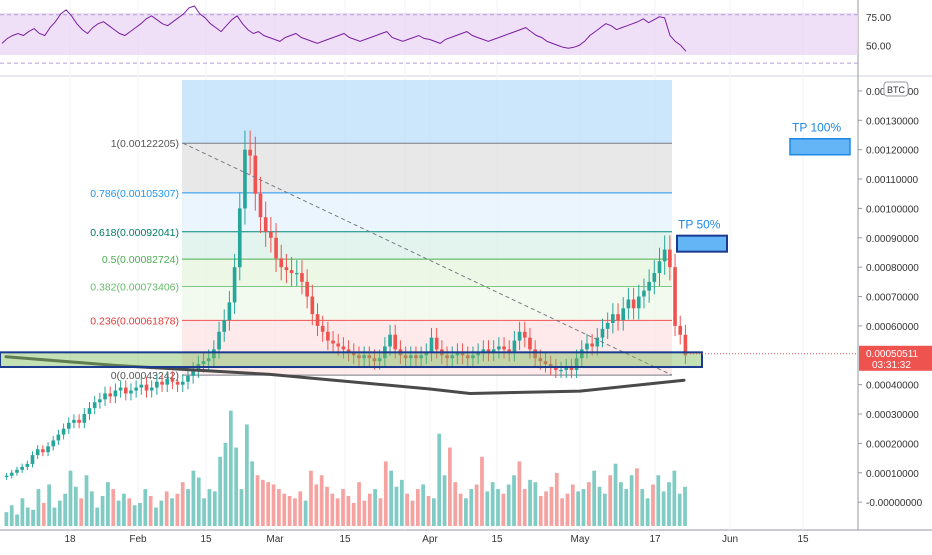 The height and width of the screenshot is (555, 932). What do you see at coordinates (134, 233) in the screenshot?
I see `fib-level-label: 0.618(0.00092041)` at bounding box center [134, 233].